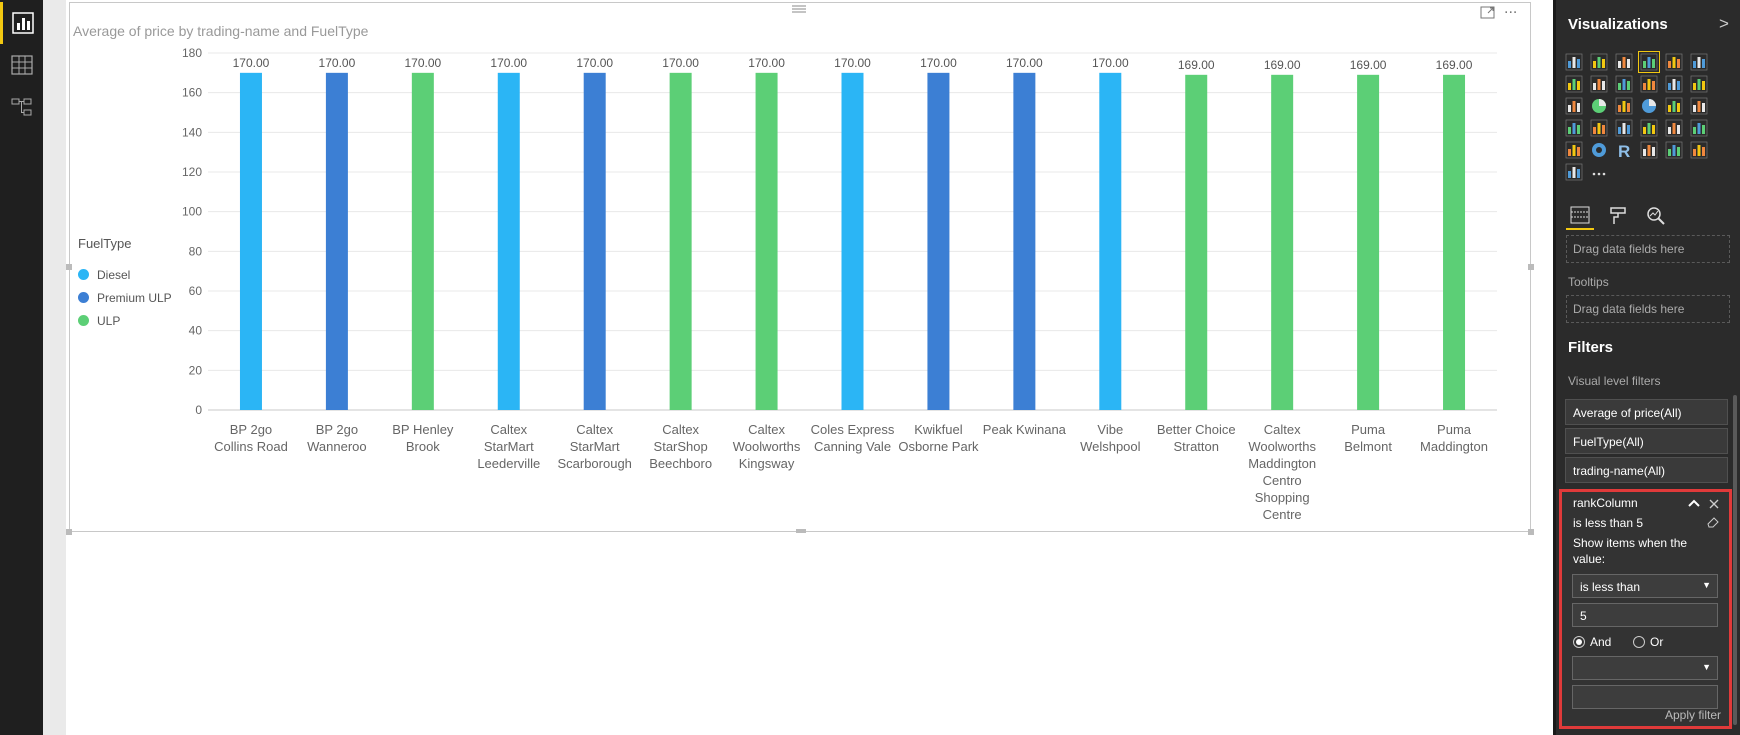 The width and height of the screenshot is (1740, 735). I want to click on stacked-bar-icon, so click(1574, 62).